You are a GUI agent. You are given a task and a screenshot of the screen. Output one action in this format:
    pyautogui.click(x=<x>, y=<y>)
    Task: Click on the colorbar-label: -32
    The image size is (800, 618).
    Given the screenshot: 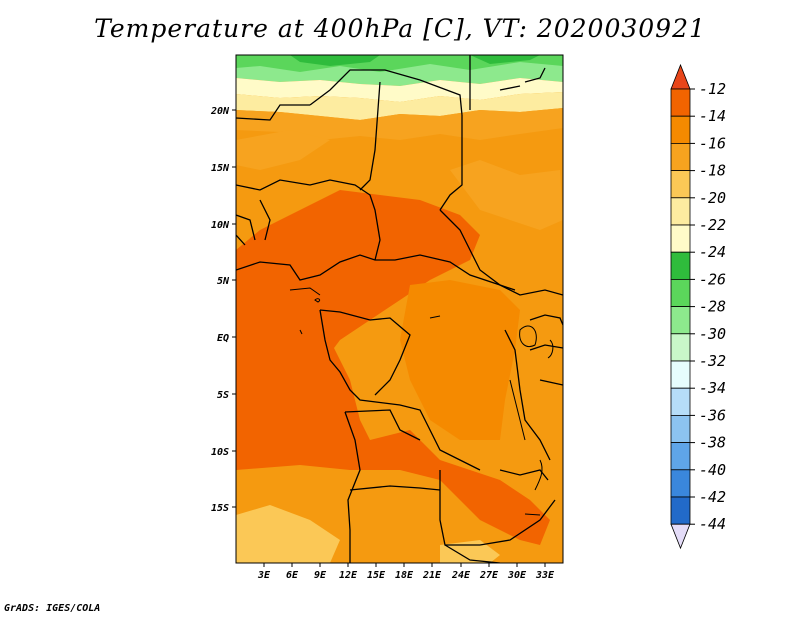 What is the action you would take?
    pyautogui.click(x=712, y=361)
    